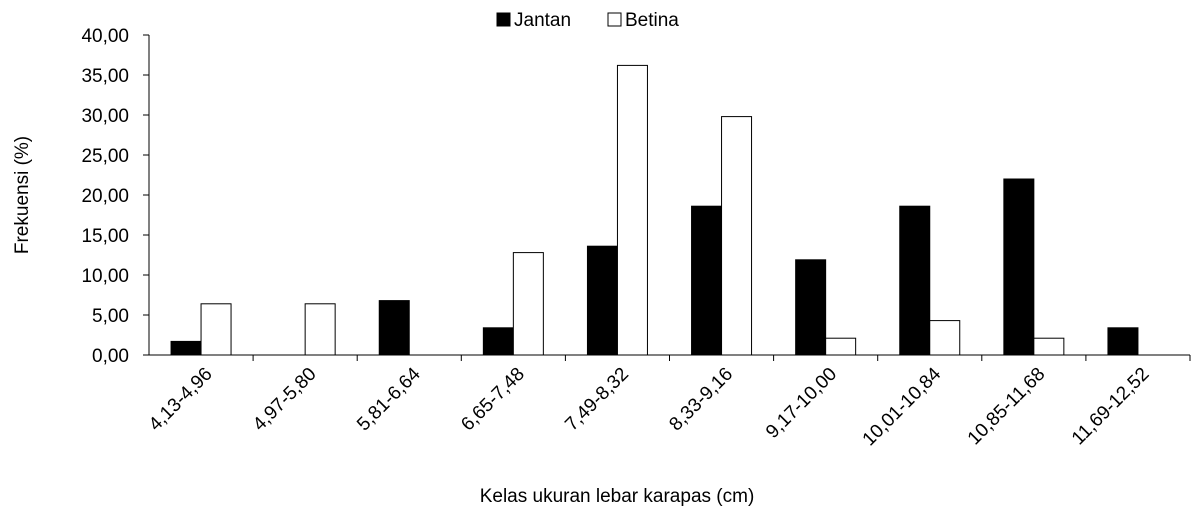  I want to click on y-axis-title: Frekuensi (%), so click(22, 195).